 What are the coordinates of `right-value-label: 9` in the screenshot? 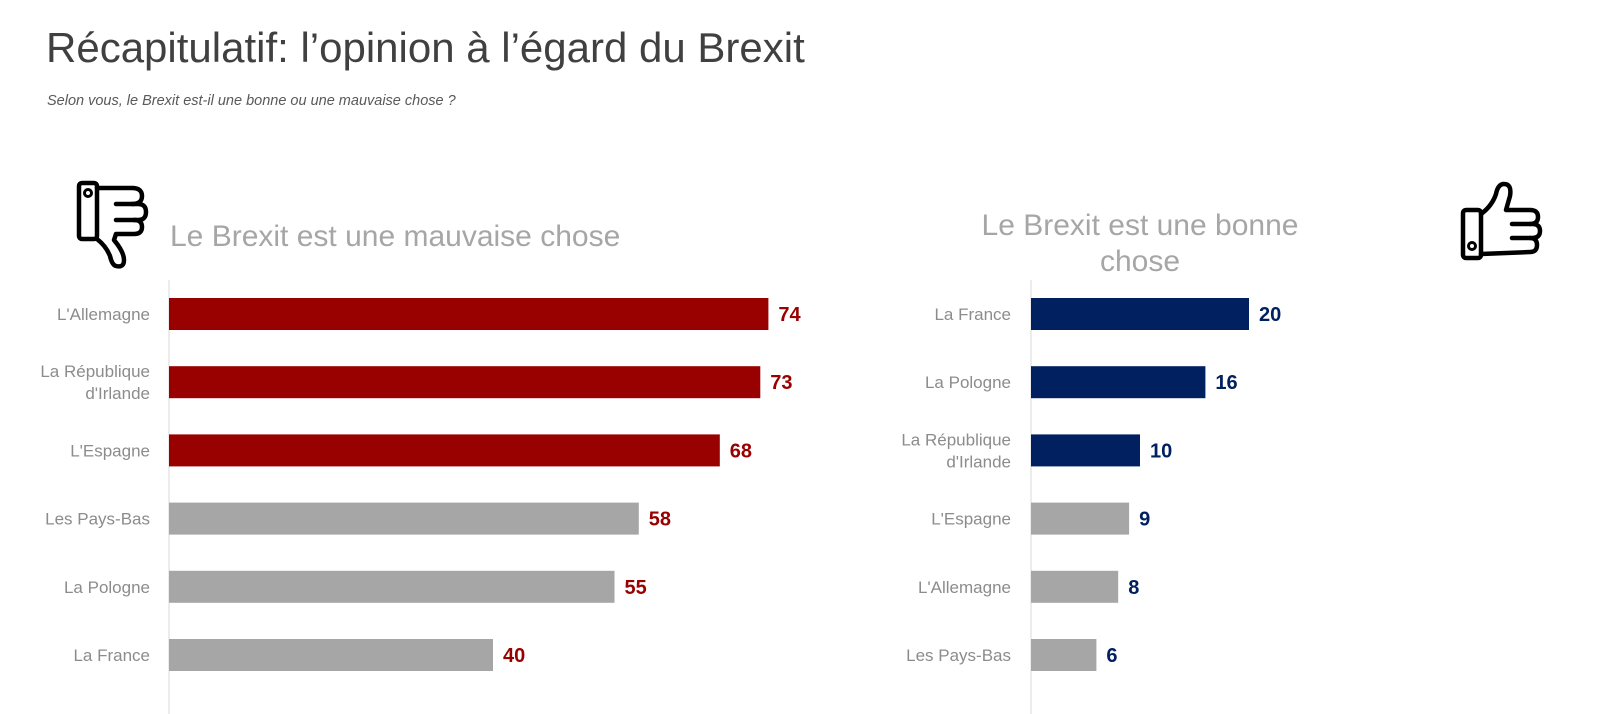 It's located at (1144, 520).